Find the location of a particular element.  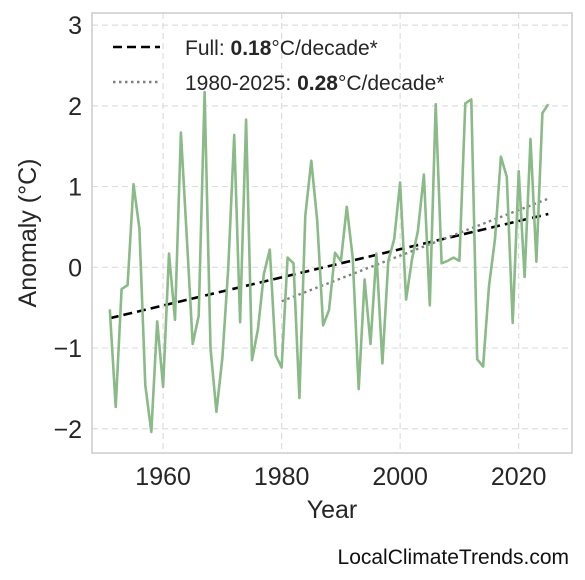

y-tick-label: −1 is located at coordinates (67, 349).